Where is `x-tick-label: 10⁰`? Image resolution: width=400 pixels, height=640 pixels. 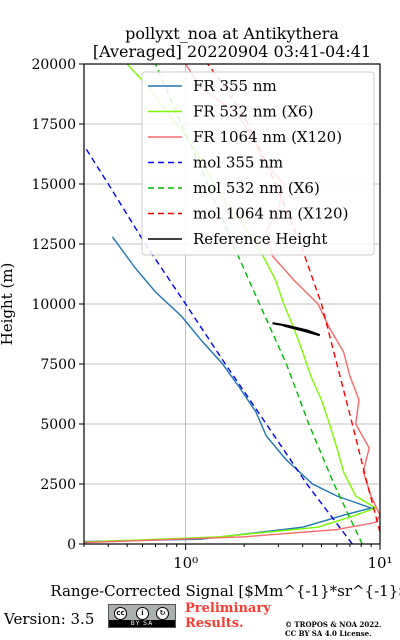 x-tick-label: 10⁰ is located at coordinates (185, 563).